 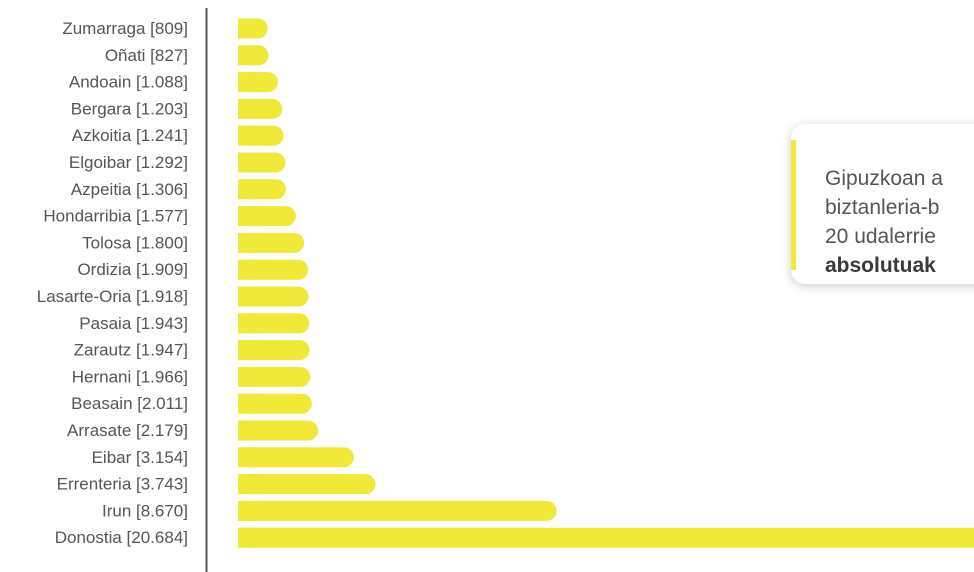 I want to click on category-label: Donostia [20.684], so click(x=121, y=537).